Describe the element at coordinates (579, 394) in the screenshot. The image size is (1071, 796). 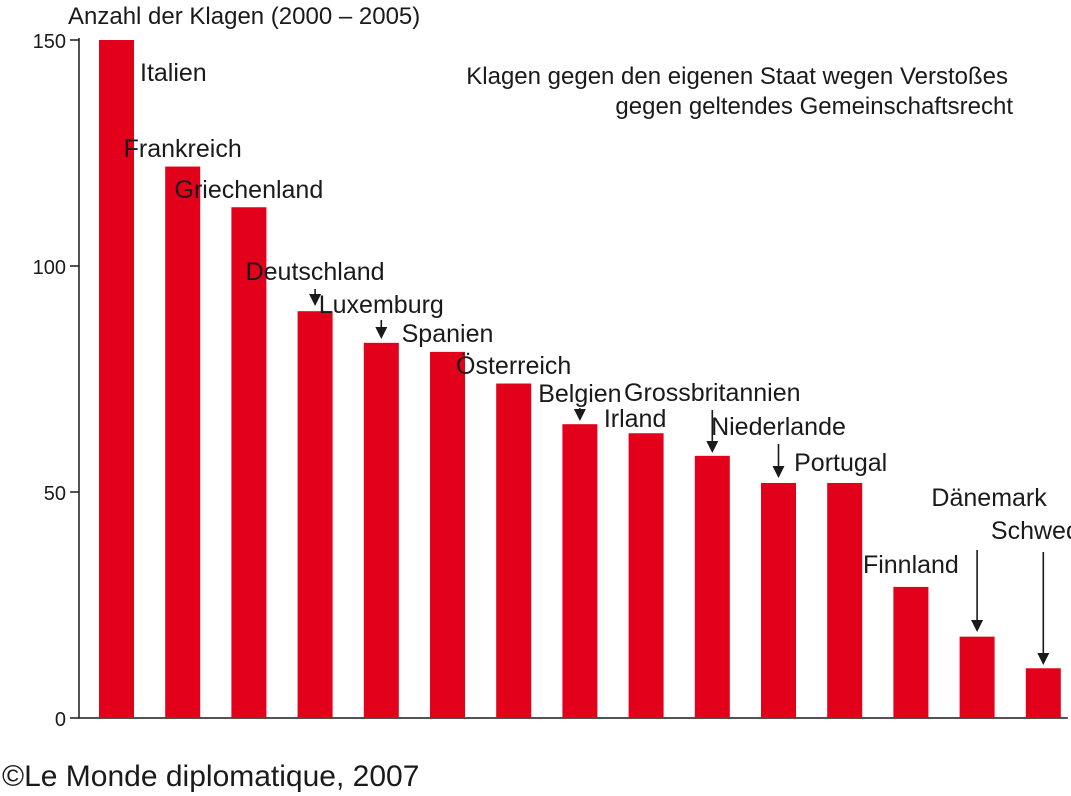
I see `category-label-belgien: Belgien` at that location.